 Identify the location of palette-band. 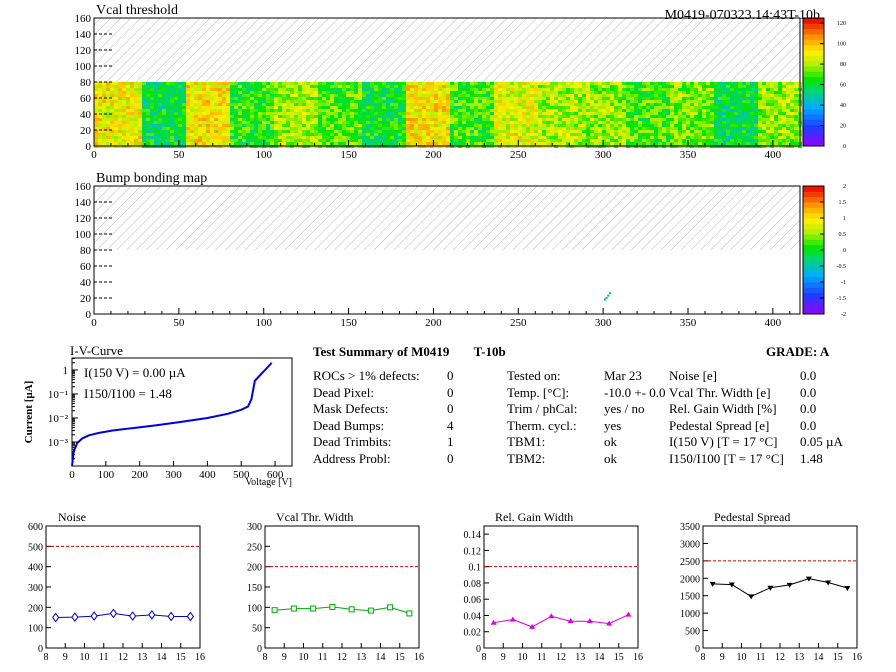
(813, 215).